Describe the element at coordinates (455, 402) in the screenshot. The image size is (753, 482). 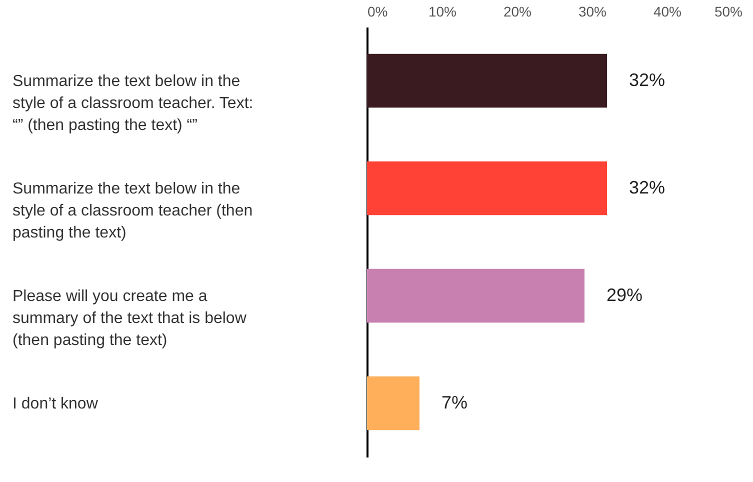
I see `data-label: 7%` at that location.